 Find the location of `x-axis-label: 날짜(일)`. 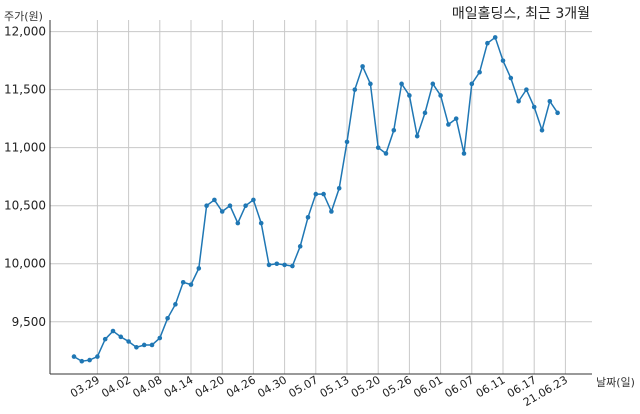

x-axis-label: 날짜(일) is located at coordinates (615, 382).